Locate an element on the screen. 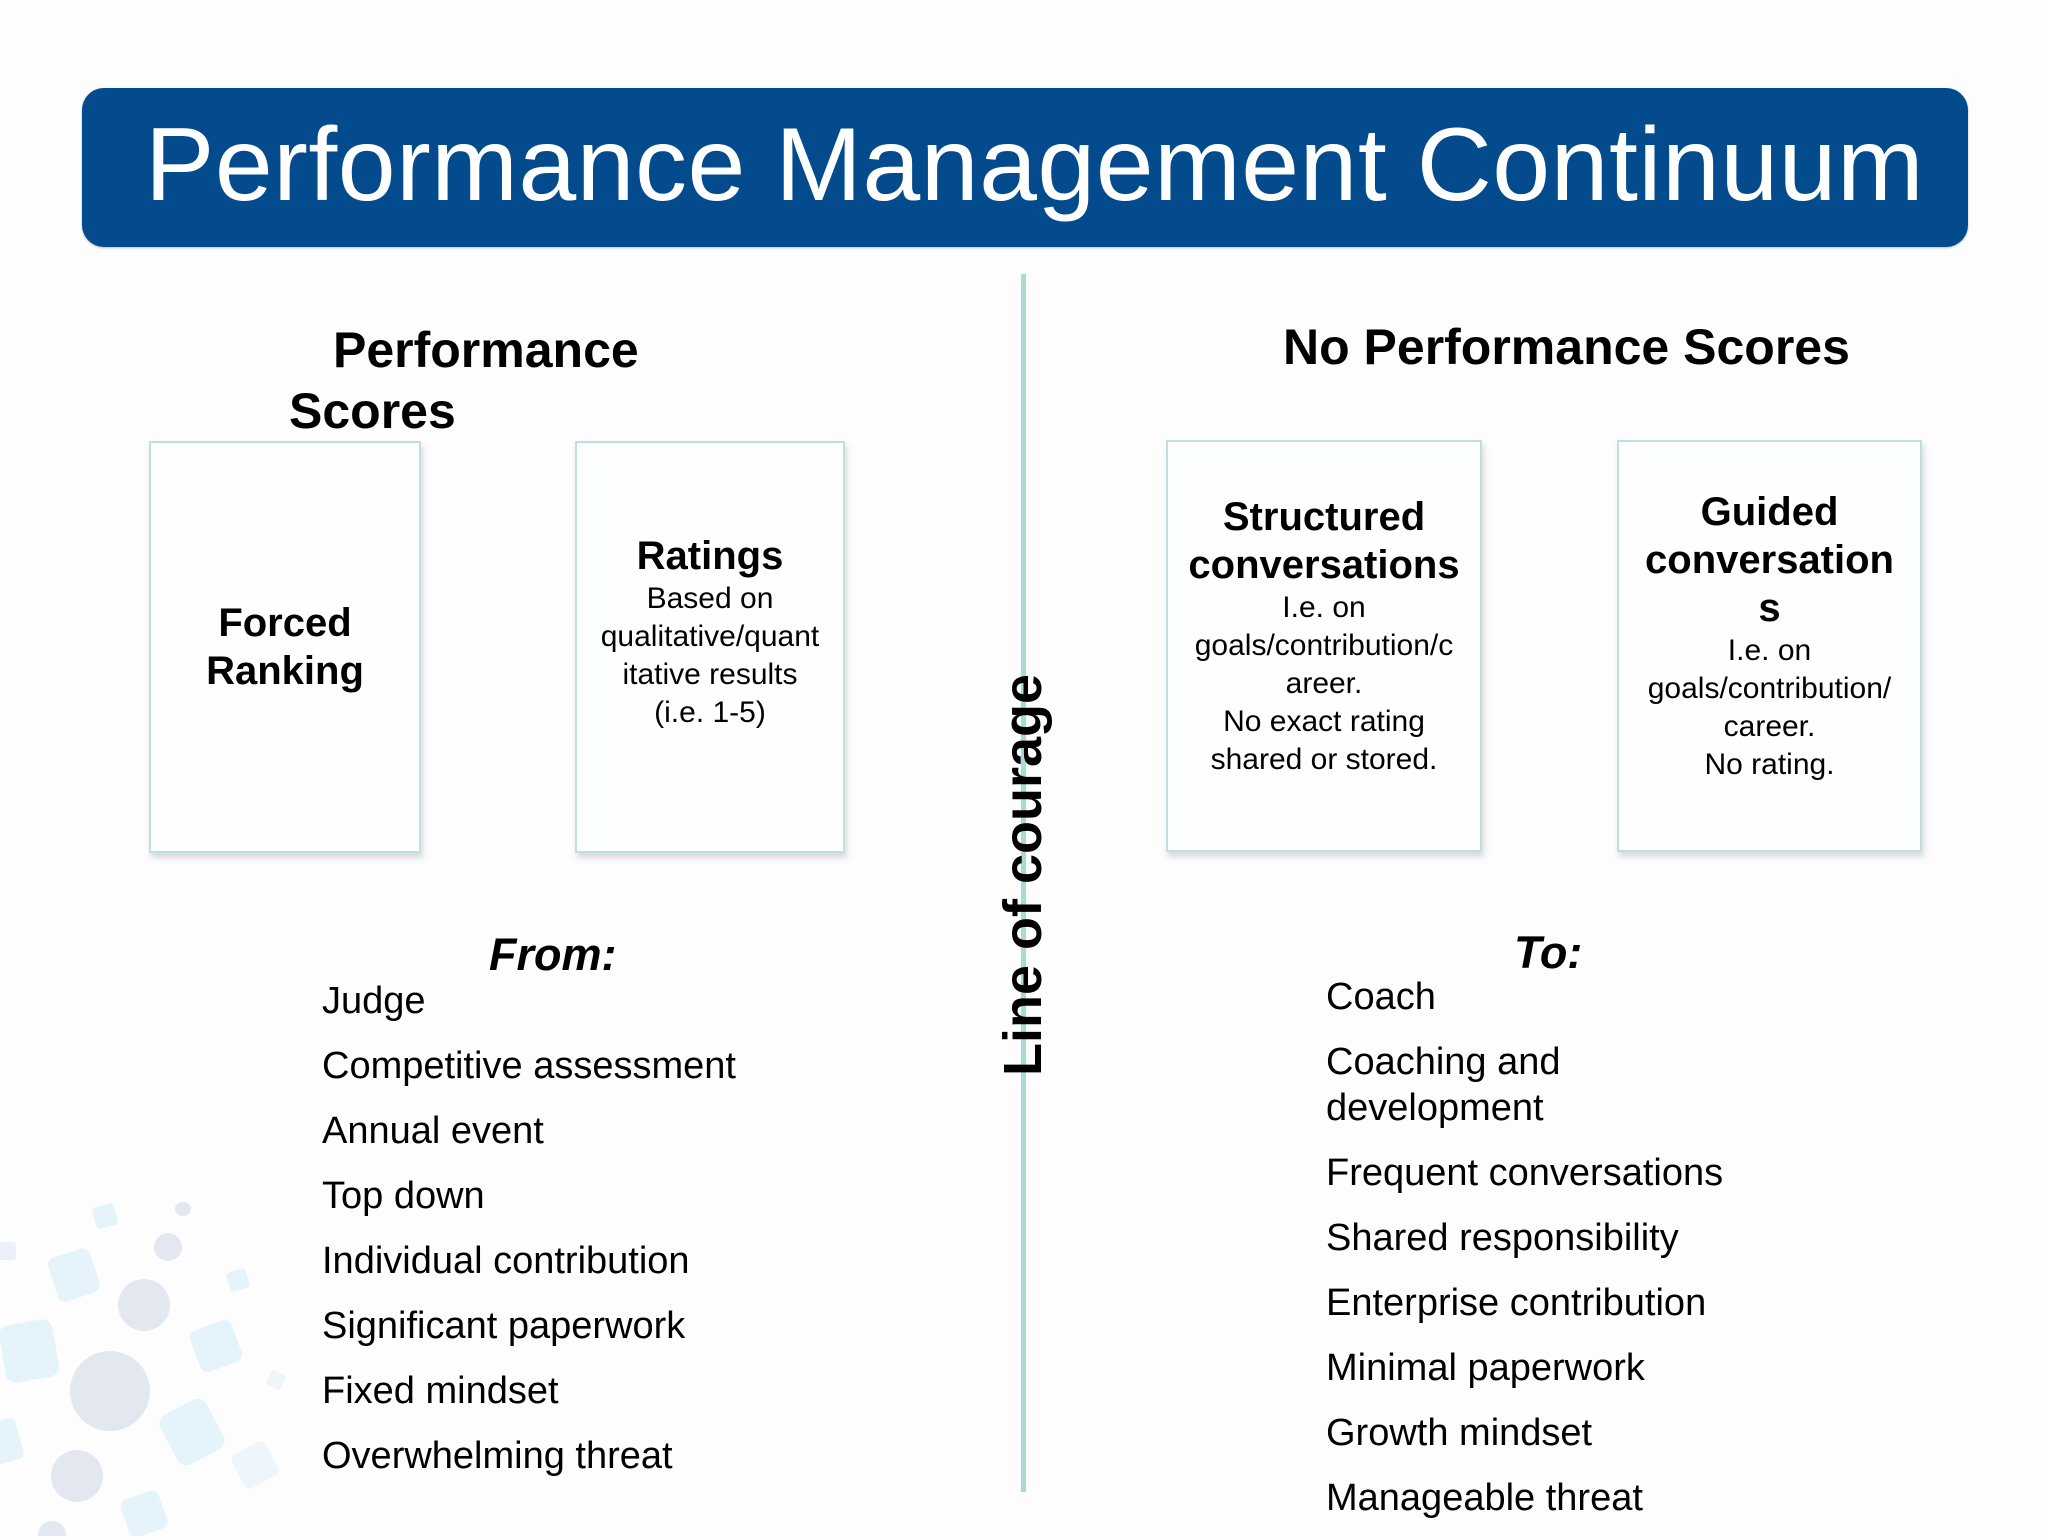  title-banner: Performance Management Continuum is located at coordinates (1025, 167).